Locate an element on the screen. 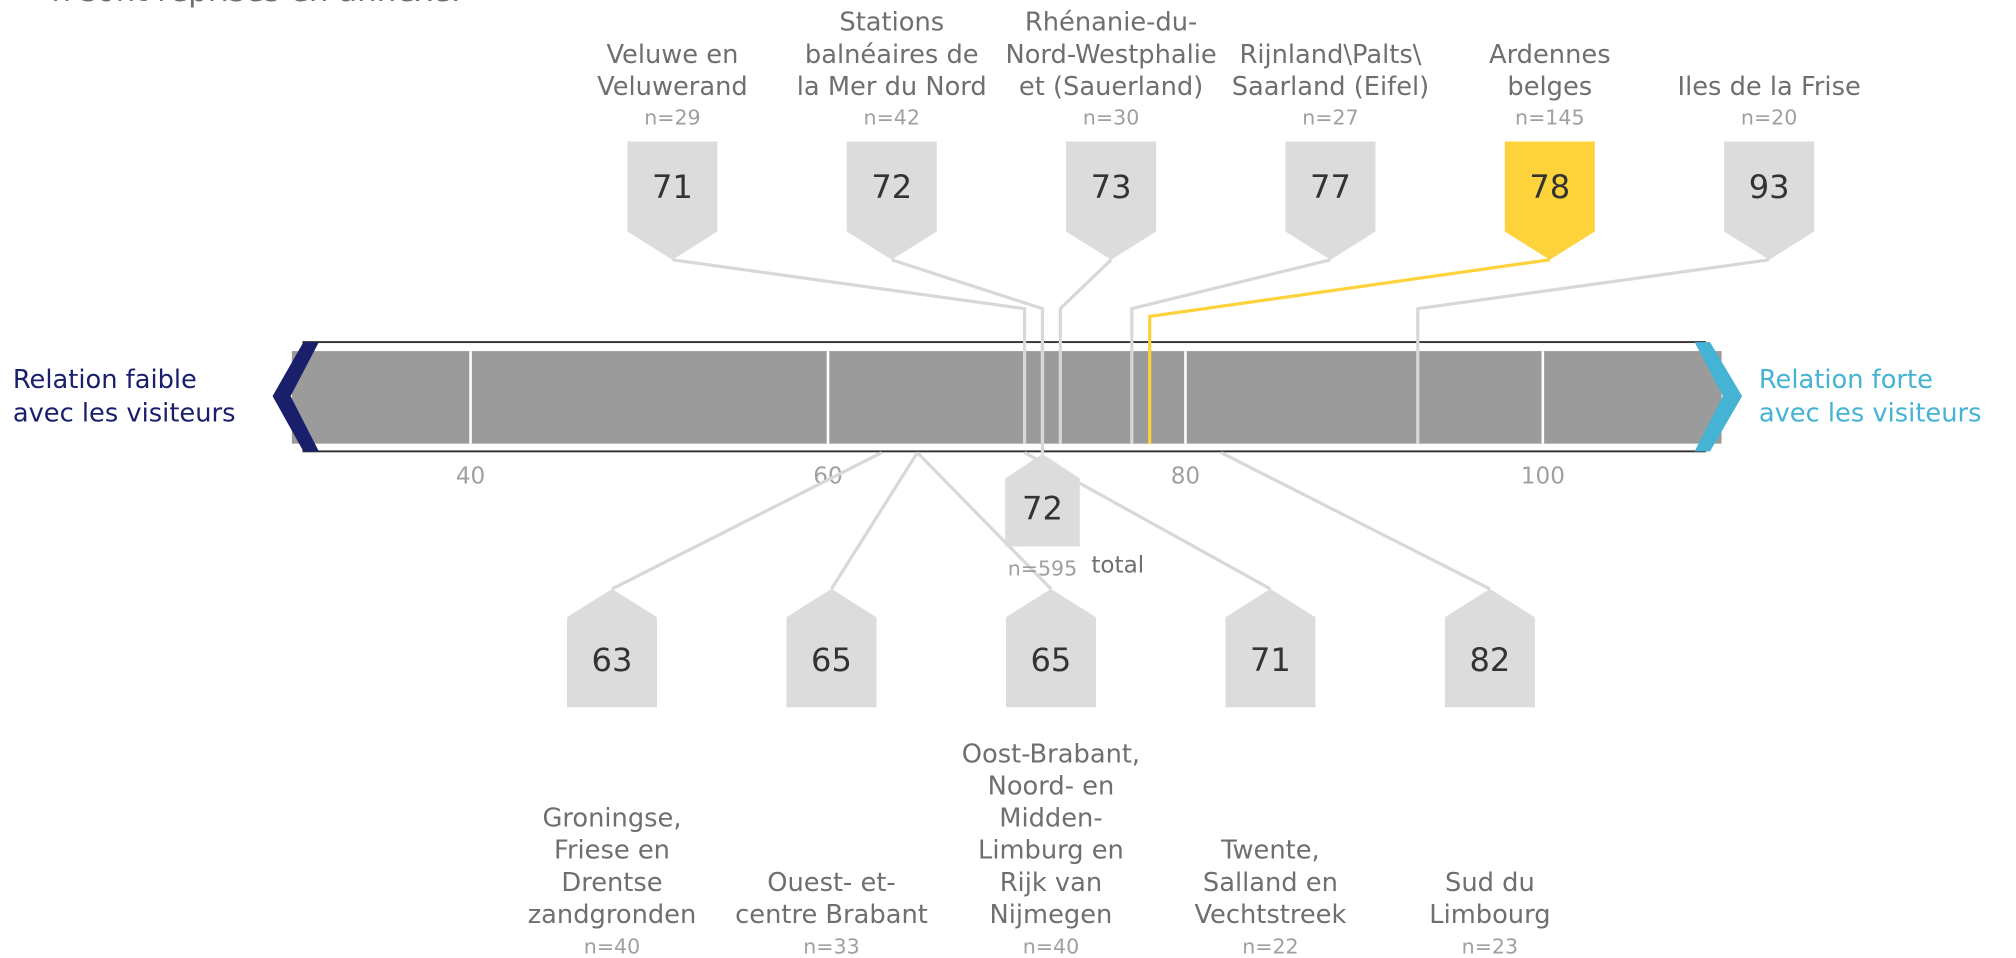 This screenshot has height=958, width=2016. region-name: Ouest- et- is located at coordinates (831, 883).